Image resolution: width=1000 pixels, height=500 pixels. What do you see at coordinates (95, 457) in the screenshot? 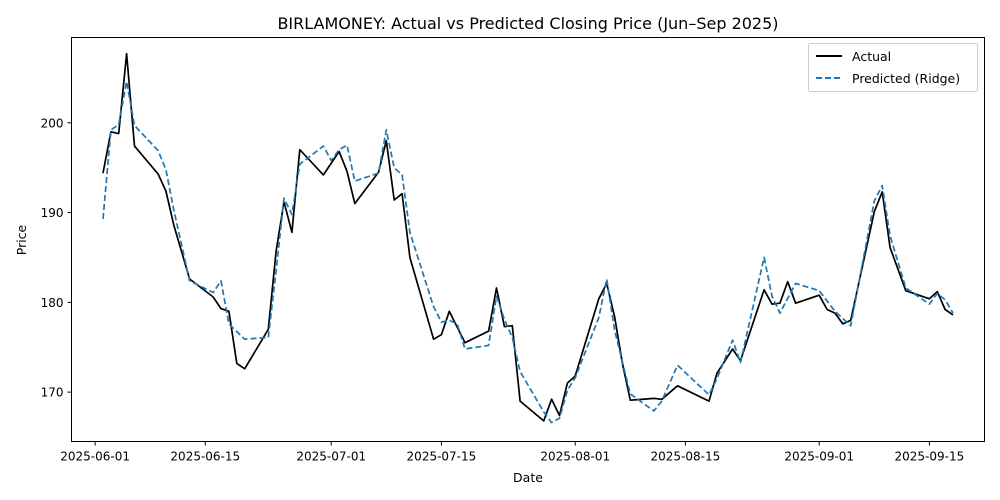
I see `x-tick-label: 2025-06-01` at bounding box center [95, 457].